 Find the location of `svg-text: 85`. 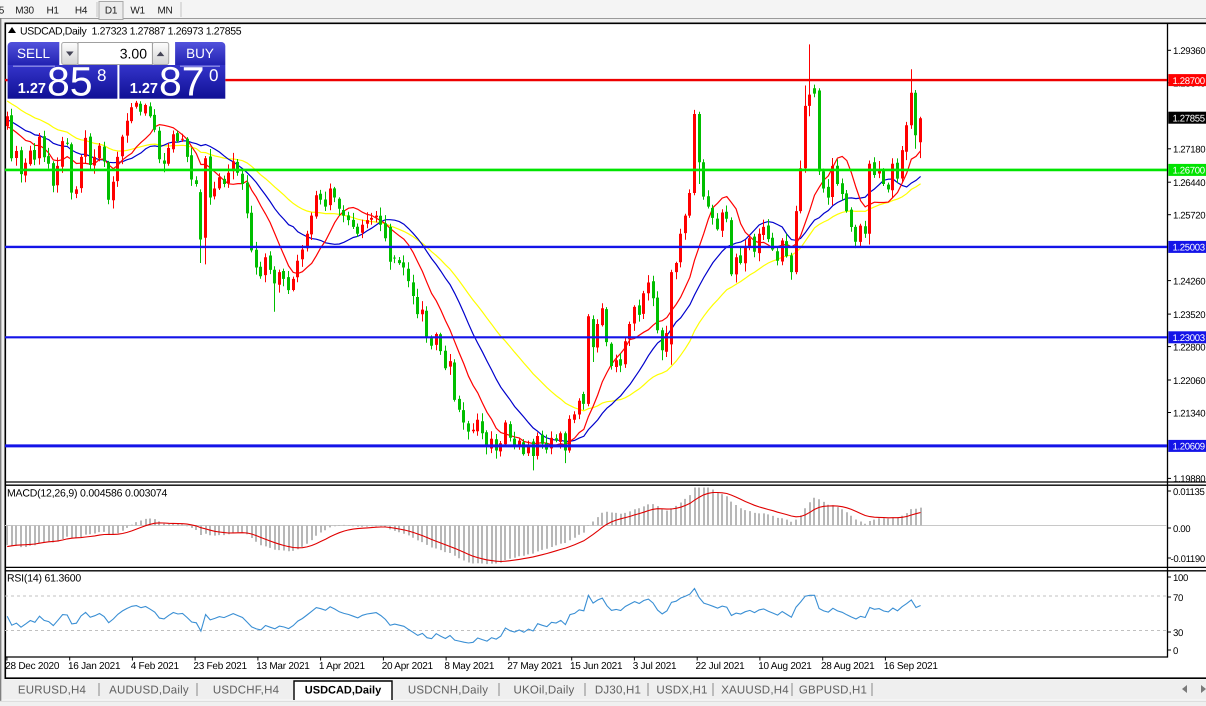

svg-text: 85 is located at coordinates (70, 82).